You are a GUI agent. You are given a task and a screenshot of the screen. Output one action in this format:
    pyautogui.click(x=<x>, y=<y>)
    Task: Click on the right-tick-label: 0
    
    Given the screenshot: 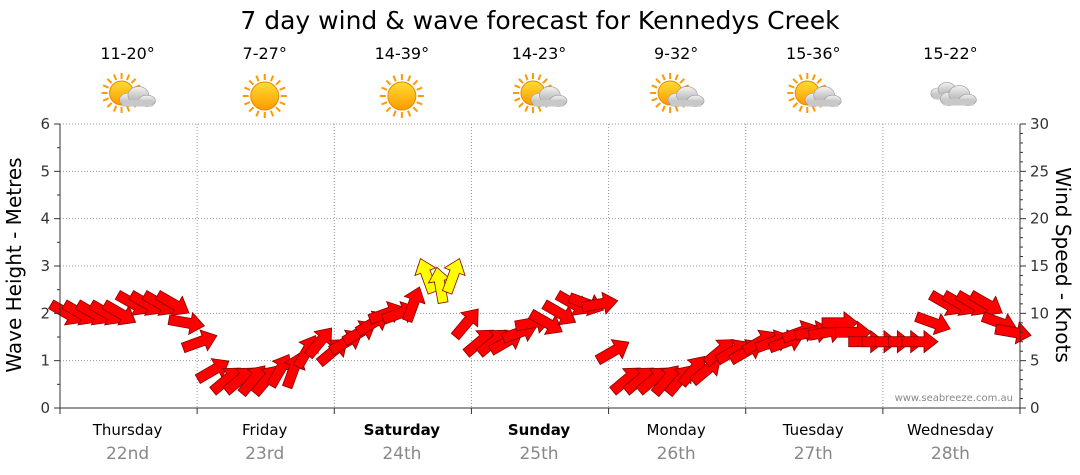 What is the action you would take?
    pyautogui.click(x=1035, y=408)
    